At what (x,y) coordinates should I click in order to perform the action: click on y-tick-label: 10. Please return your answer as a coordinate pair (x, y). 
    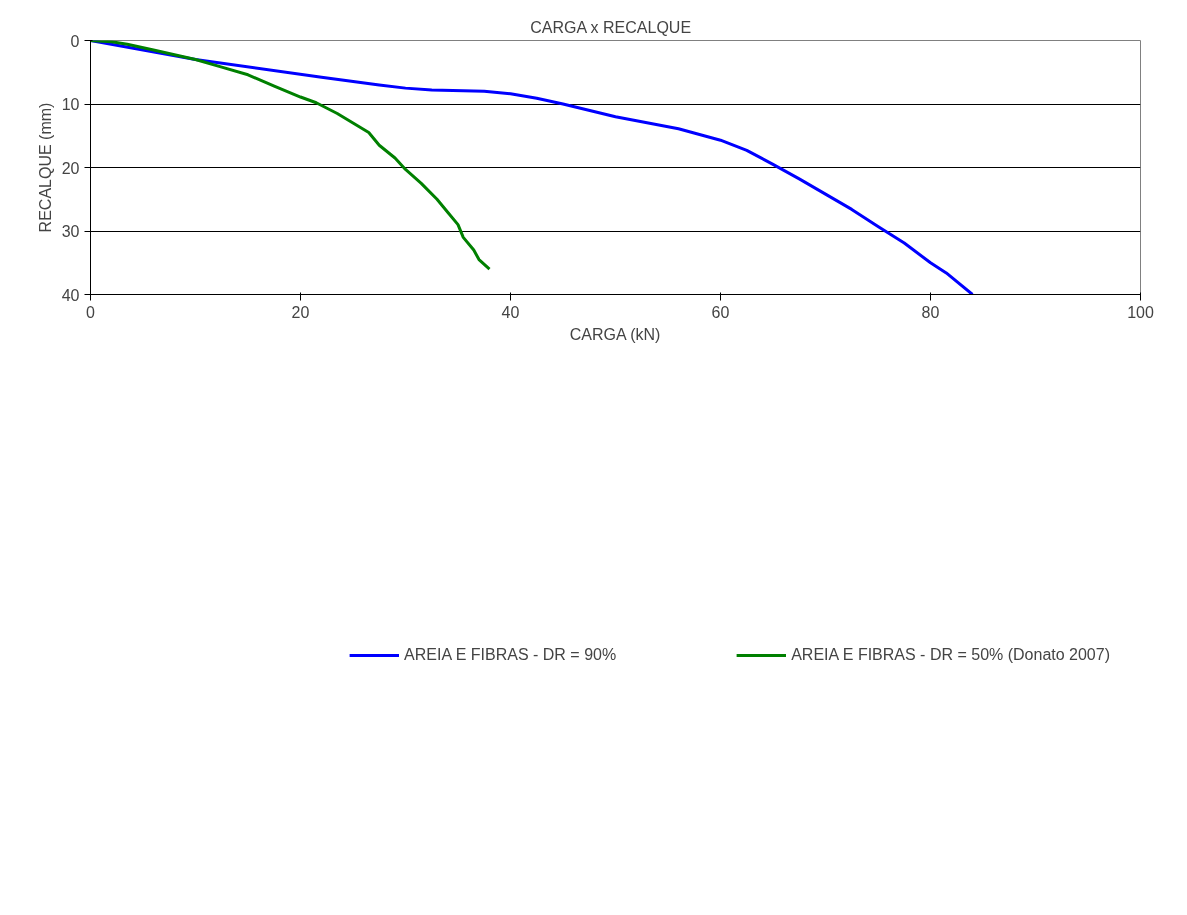
    Looking at the image, I should click on (70, 104).